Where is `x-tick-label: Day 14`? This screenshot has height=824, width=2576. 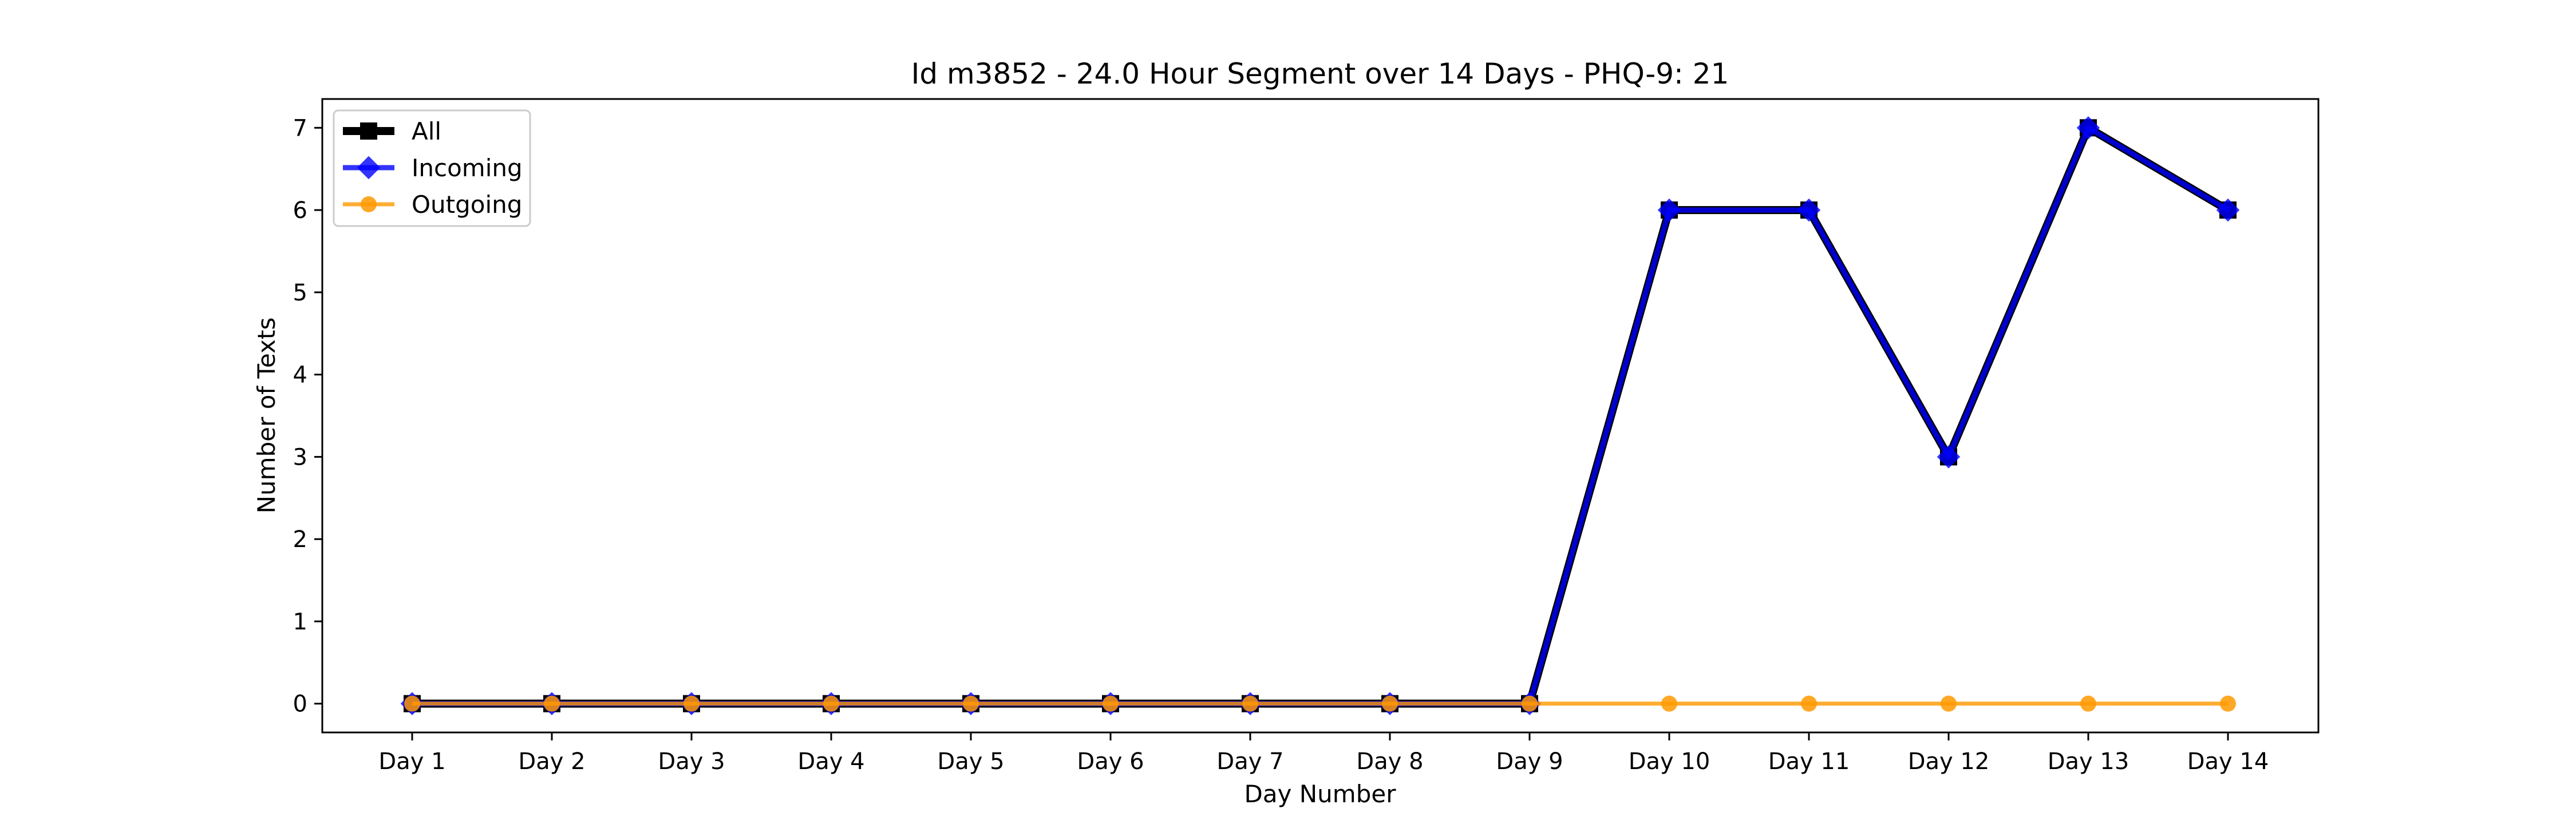
x-tick-label: Day 14 is located at coordinates (2228, 761).